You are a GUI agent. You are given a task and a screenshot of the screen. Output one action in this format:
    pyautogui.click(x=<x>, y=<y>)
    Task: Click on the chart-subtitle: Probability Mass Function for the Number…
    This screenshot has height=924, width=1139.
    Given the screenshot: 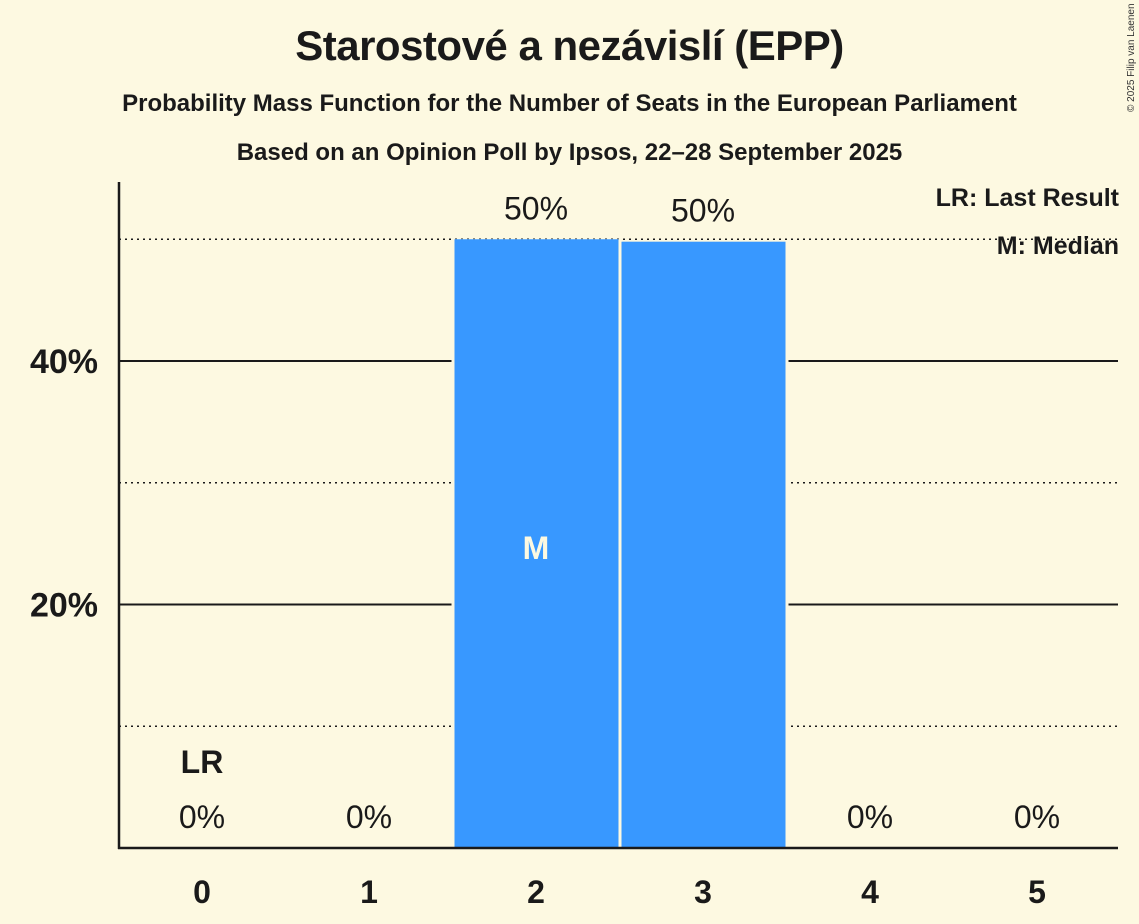 What is the action you would take?
    pyautogui.click(x=569, y=103)
    